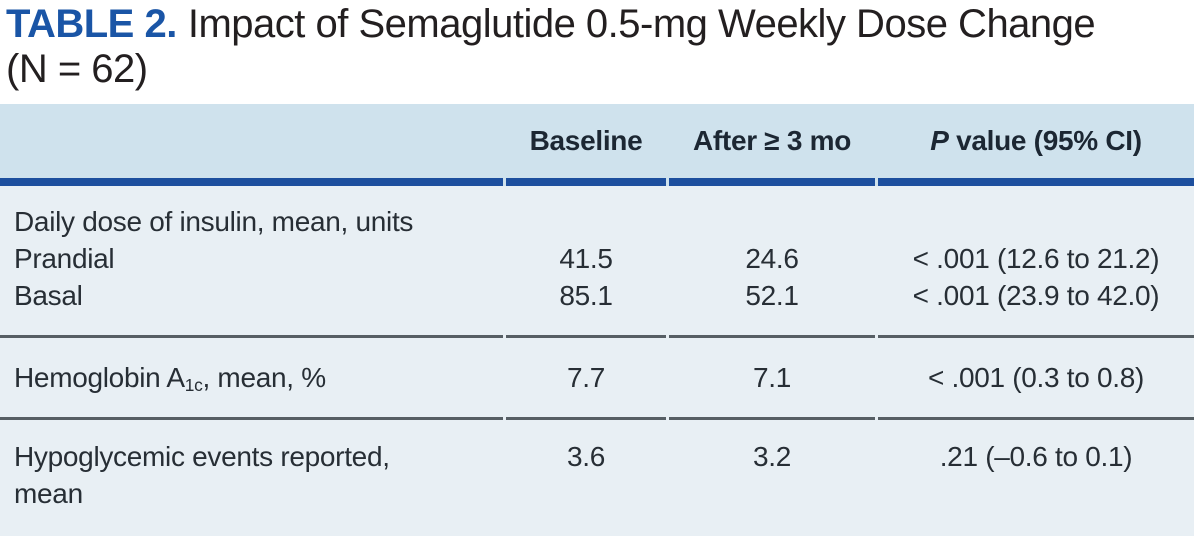 This screenshot has height=536, width=1194. I want to click on table-header-row: Baseline After ≥ 3 mo P value (95% CI), so click(597, 141).